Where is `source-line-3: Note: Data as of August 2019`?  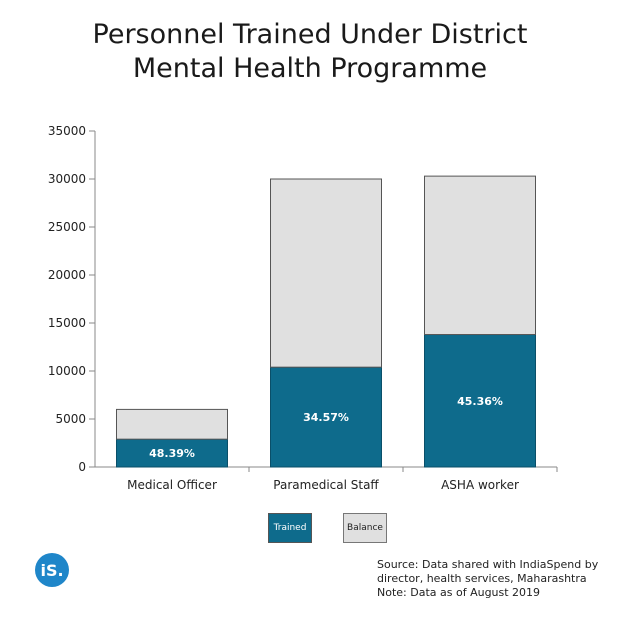 source-line-3: Note: Data as of August 2019 is located at coordinates (459, 592).